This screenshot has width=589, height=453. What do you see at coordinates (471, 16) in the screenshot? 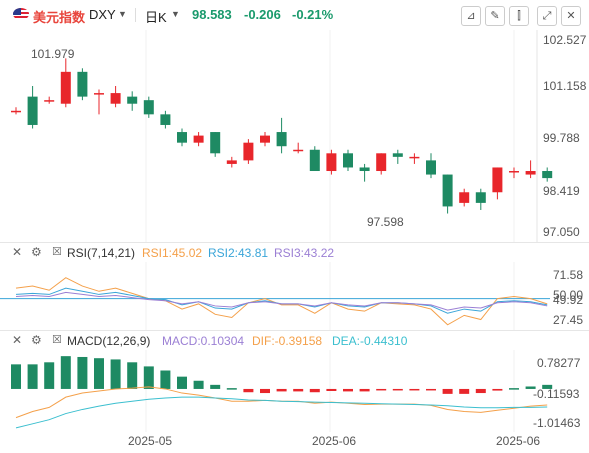
I see `line-tool-icon: ⊿` at bounding box center [471, 16].